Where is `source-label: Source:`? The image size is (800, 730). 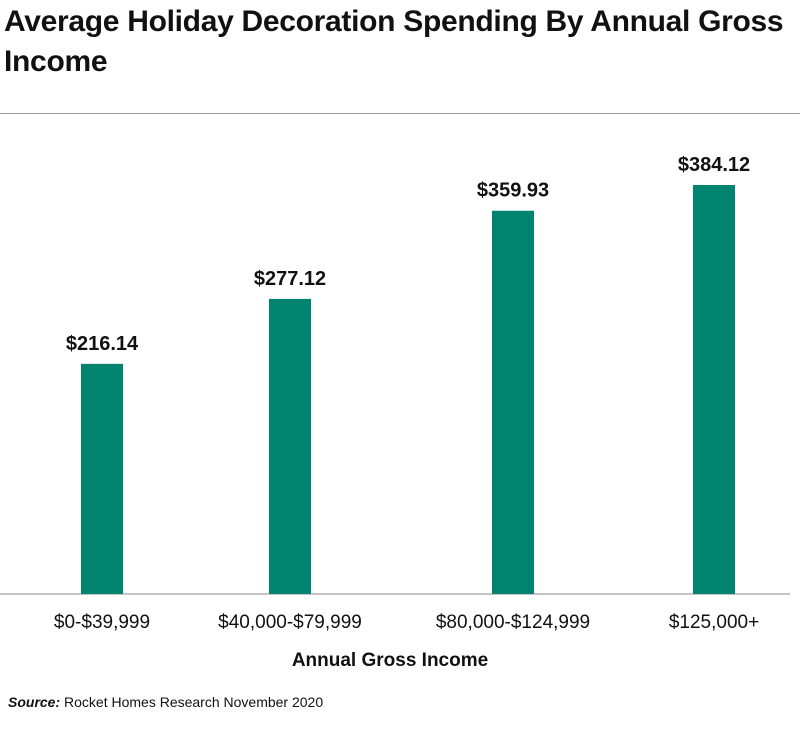 source-label: Source: is located at coordinates (34, 702).